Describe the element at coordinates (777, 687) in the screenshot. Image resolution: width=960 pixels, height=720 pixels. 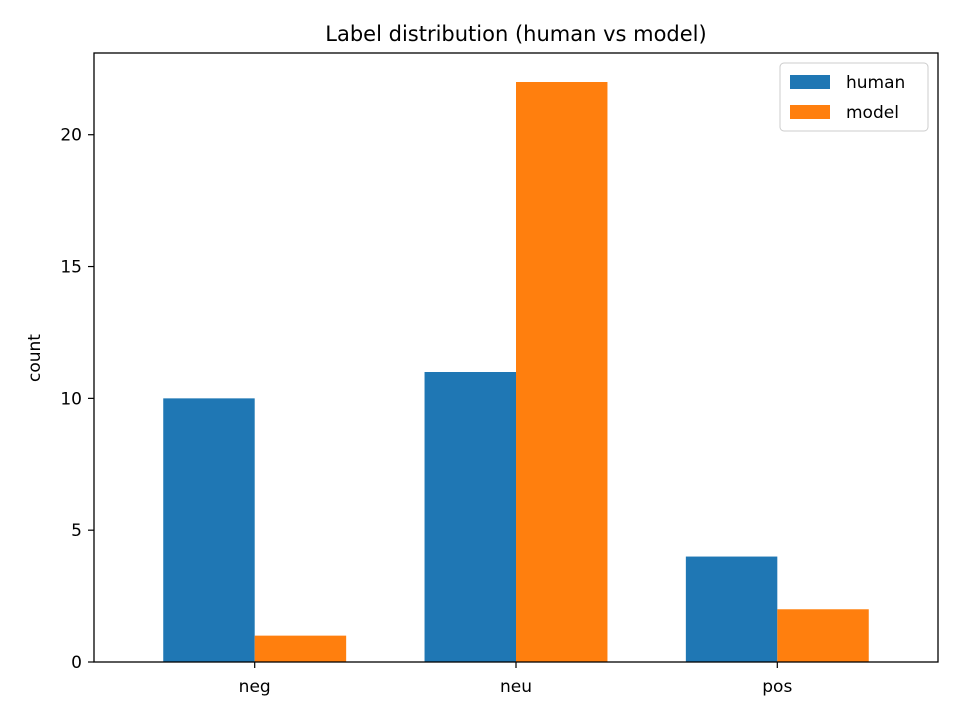
I see `x-tick-label-pos: pos` at that location.